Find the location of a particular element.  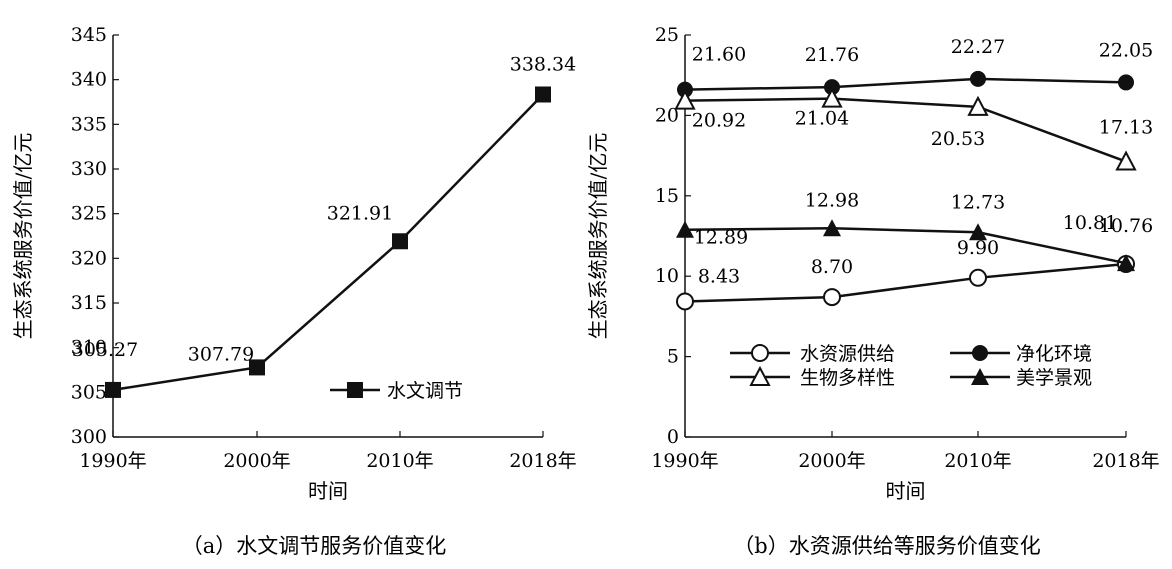

y-tick-label: 10 is located at coordinates (667, 276).